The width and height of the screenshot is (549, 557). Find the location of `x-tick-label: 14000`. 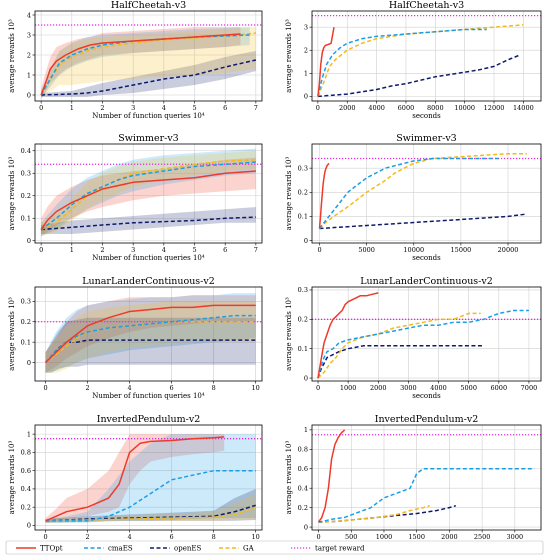

x-tick-label: 14000 is located at coordinates (523, 108).